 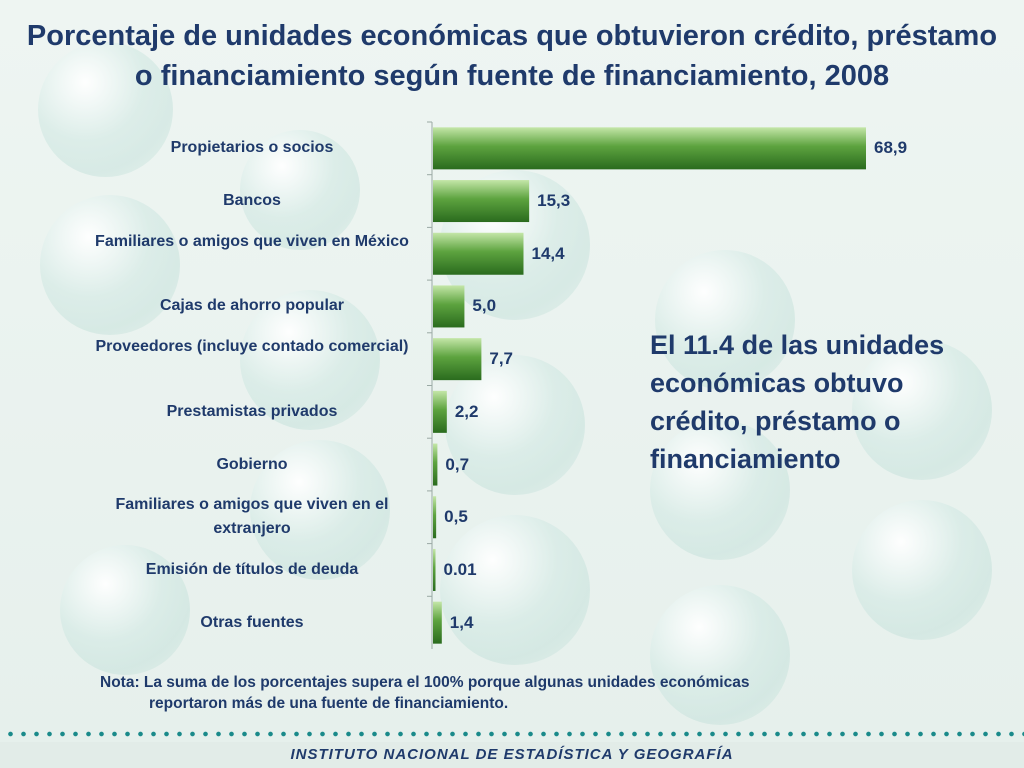 What do you see at coordinates (252, 241) in the screenshot?
I see `category-label: Familiares o amigos que viven en México` at bounding box center [252, 241].